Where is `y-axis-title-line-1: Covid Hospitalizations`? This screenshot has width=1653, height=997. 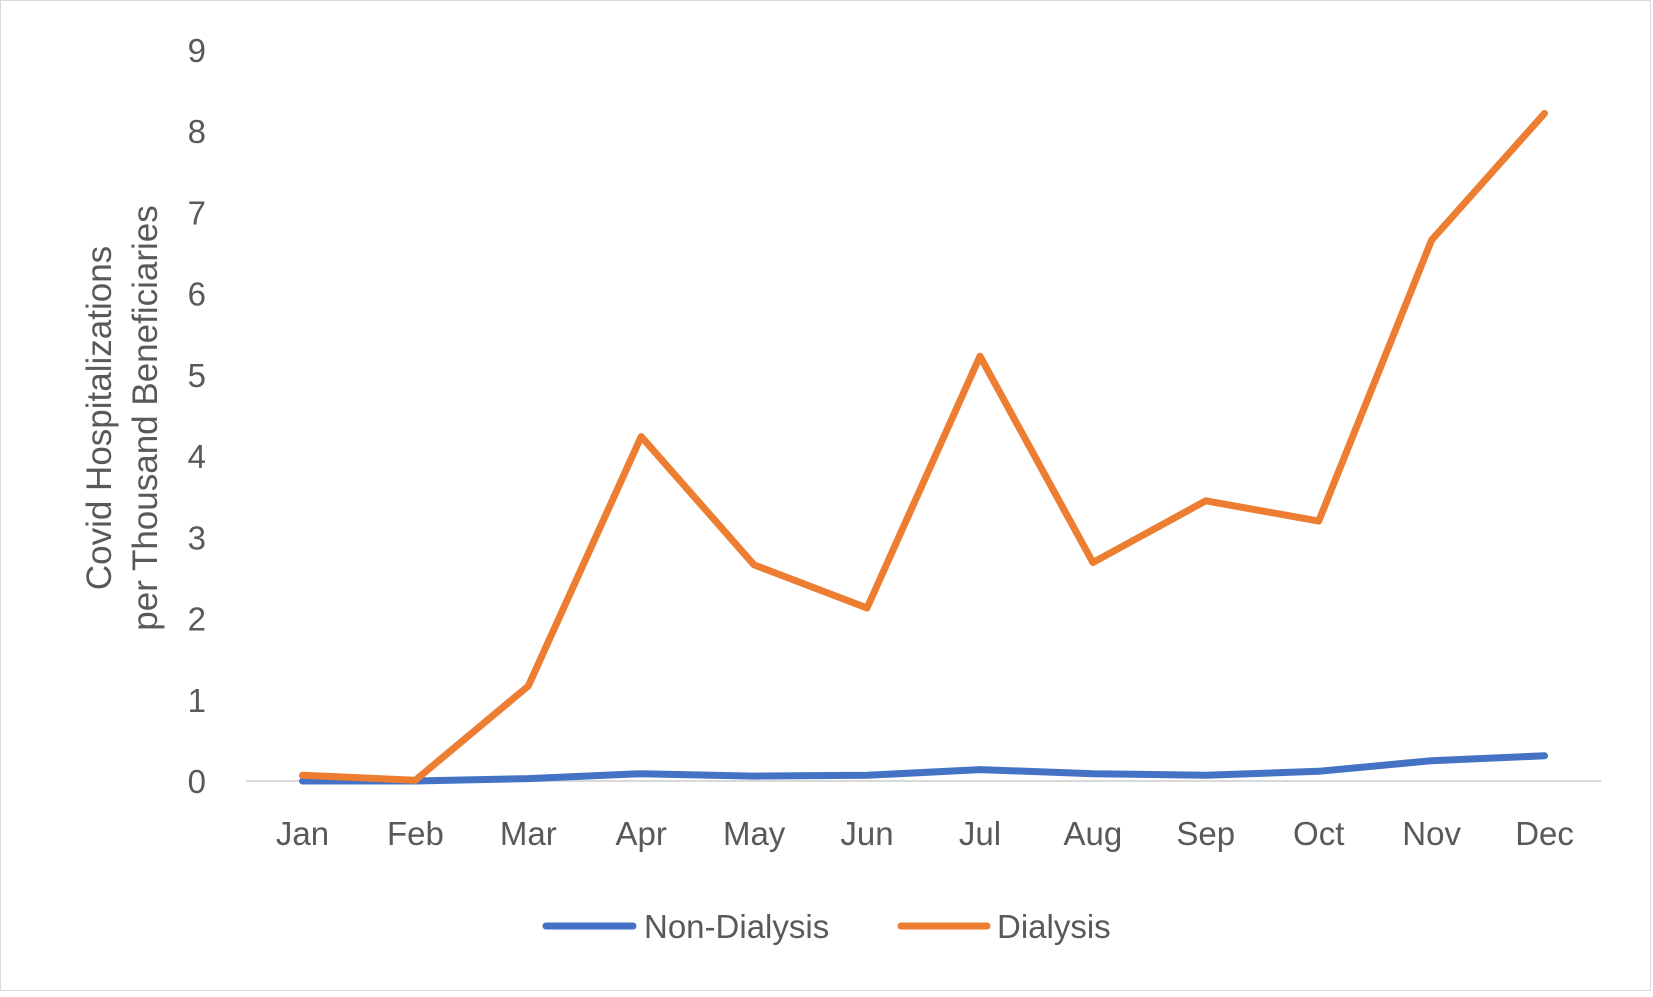
y-axis-title-line-1: Covid Hospitalizations is located at coordinates (99, 418).